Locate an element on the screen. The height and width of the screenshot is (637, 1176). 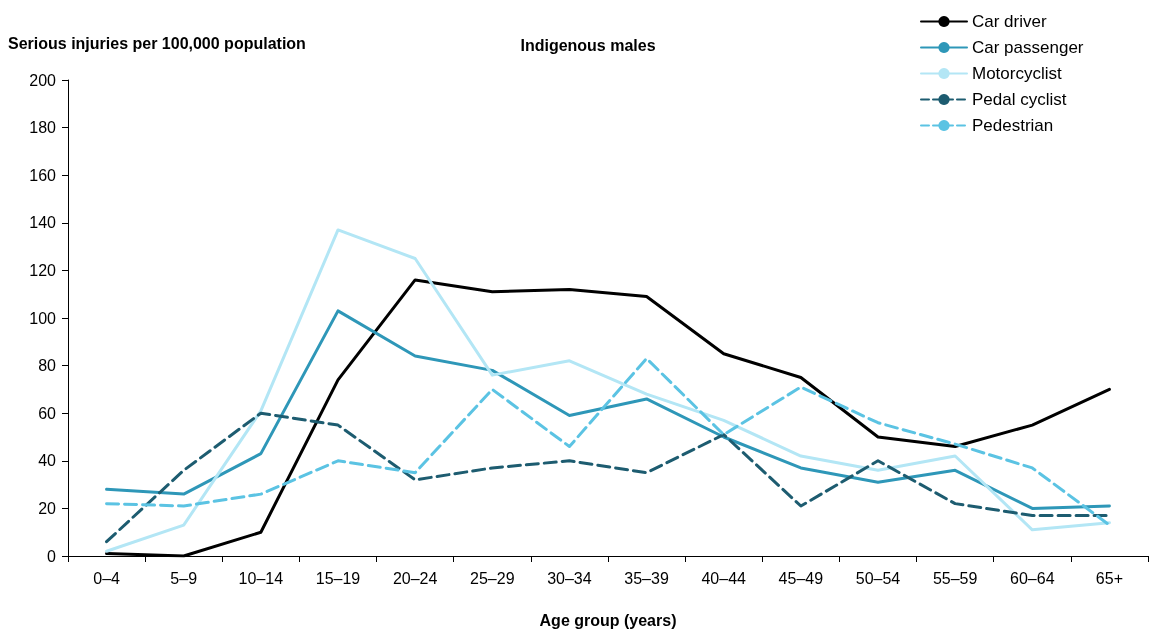
x-tick-label: 55–59 is located at coordinates (955, 578).